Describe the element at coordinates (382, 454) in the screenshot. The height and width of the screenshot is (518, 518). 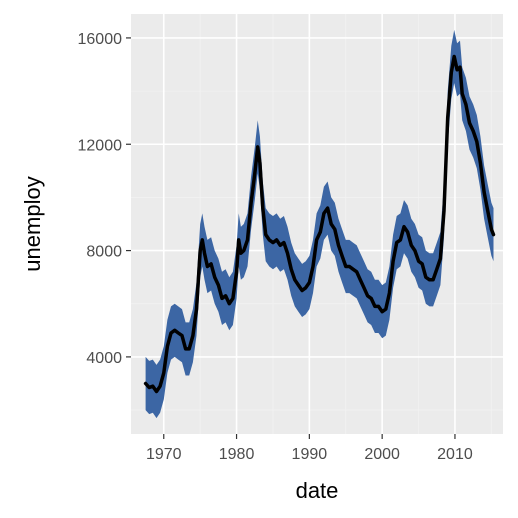
I see `x-tick-label: 2000` at that location.